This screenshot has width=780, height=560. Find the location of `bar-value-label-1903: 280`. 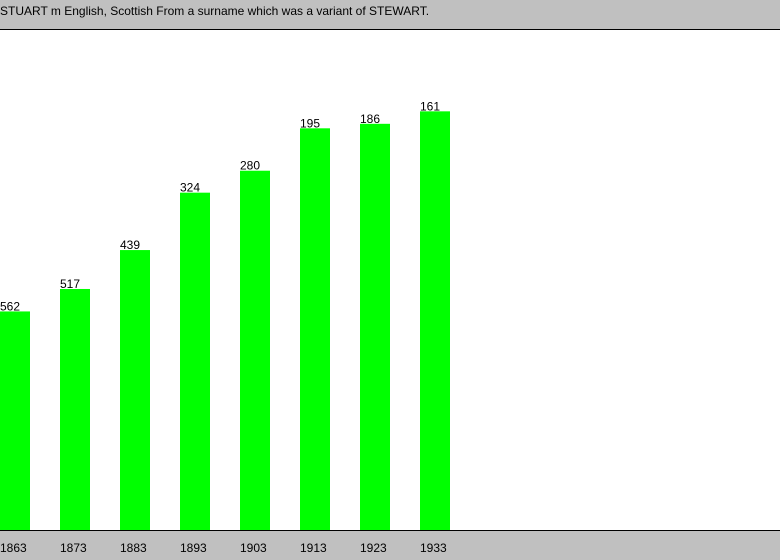

bar-value-label-1903: 280 is located at coordinates (250, 166).